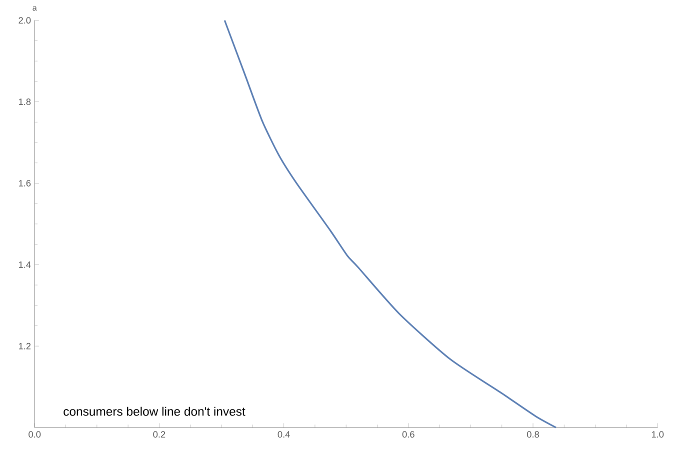 The image size is (680, 452). What do you see at coordinates (532, 434) in the screenshot?
I see `x-tick-label: 0.8` at bounding box center [532, 434].